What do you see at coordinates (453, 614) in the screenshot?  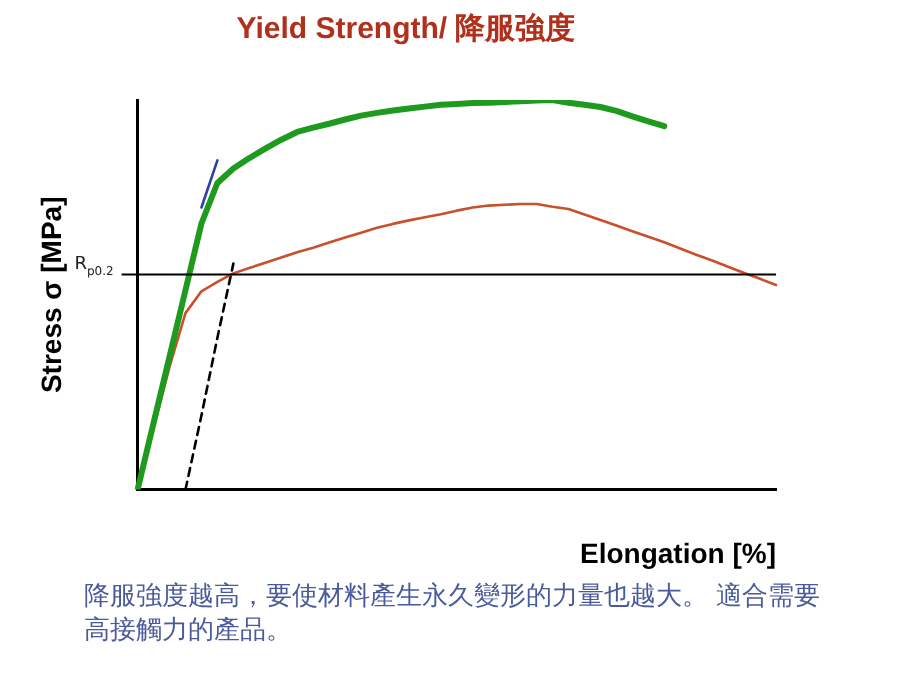 I see `text: 降服強度越高，要使材料產生永久變形的力量也越大。 適合需要高接觸力的產品。` at bounding box center [453, 614].